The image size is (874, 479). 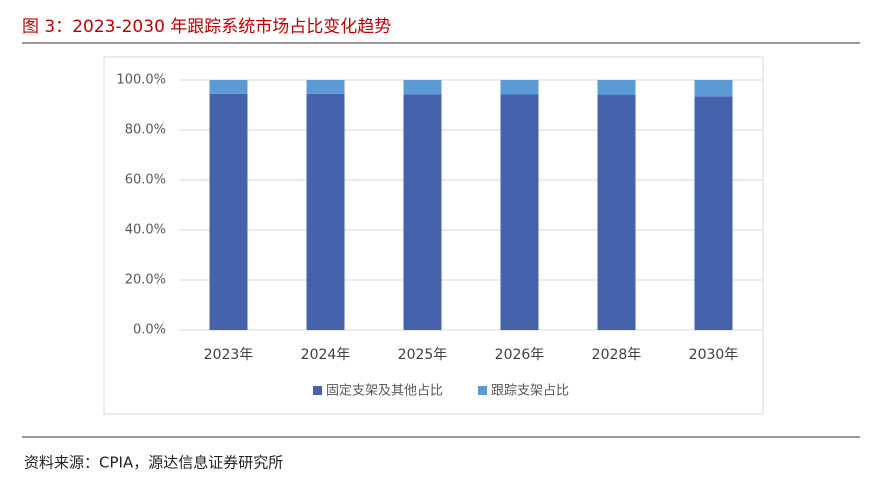 What do you see at coordinates (141, 80) in the screenshot?
I see `y-tick-label: 100.0%` at bounding box center [141, 80].